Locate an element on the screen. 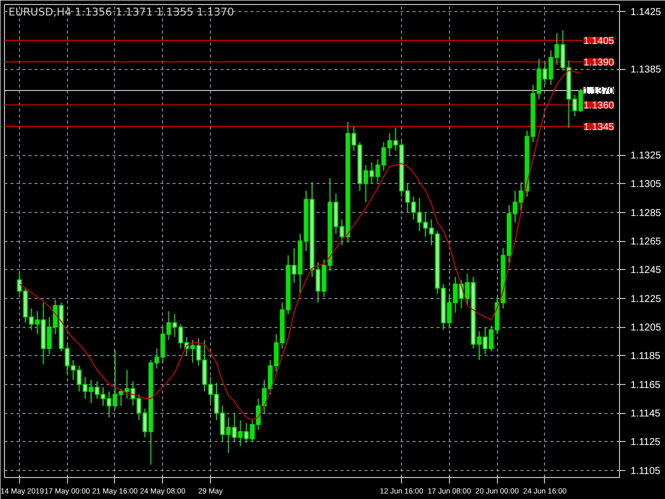  y-tick-label: 1.1265 is located at coordinates (646, 242).